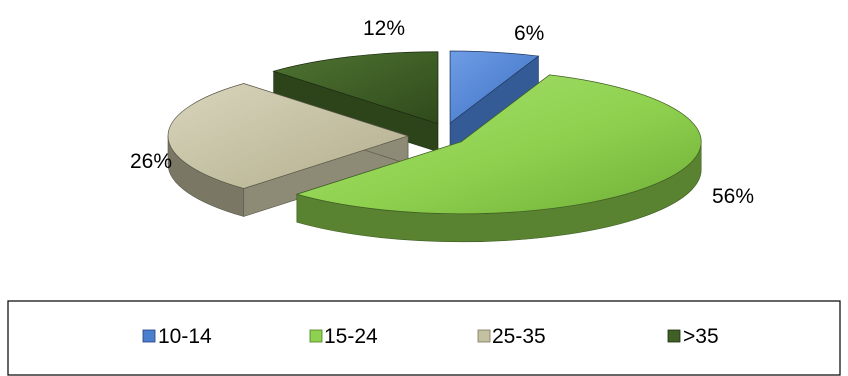 Image resolution: width=848 pixels, height=376 pixels. What do you see at coordinates (185, 336) in the screenshot?
I see `legend-label-10-14: 10-14` at bounding box center [185, 336].